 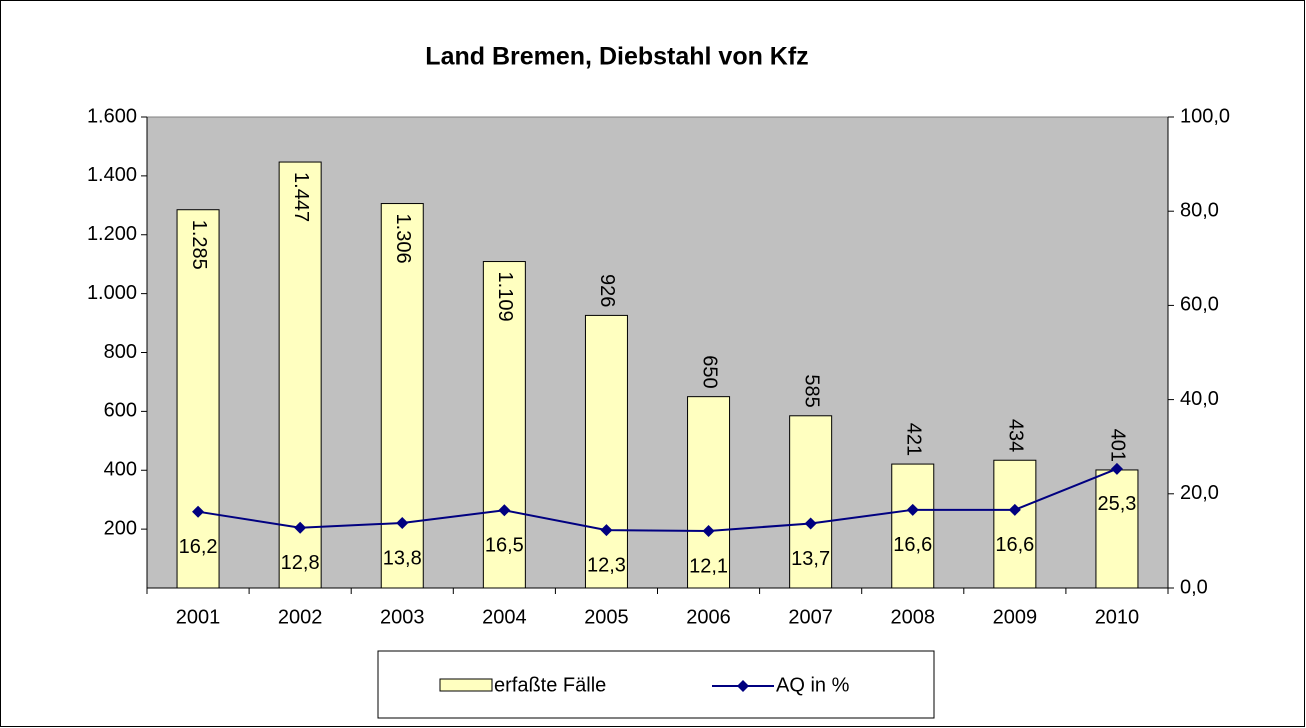 I want to click on line-value-label: 16,2, so click(x=198, y=547).